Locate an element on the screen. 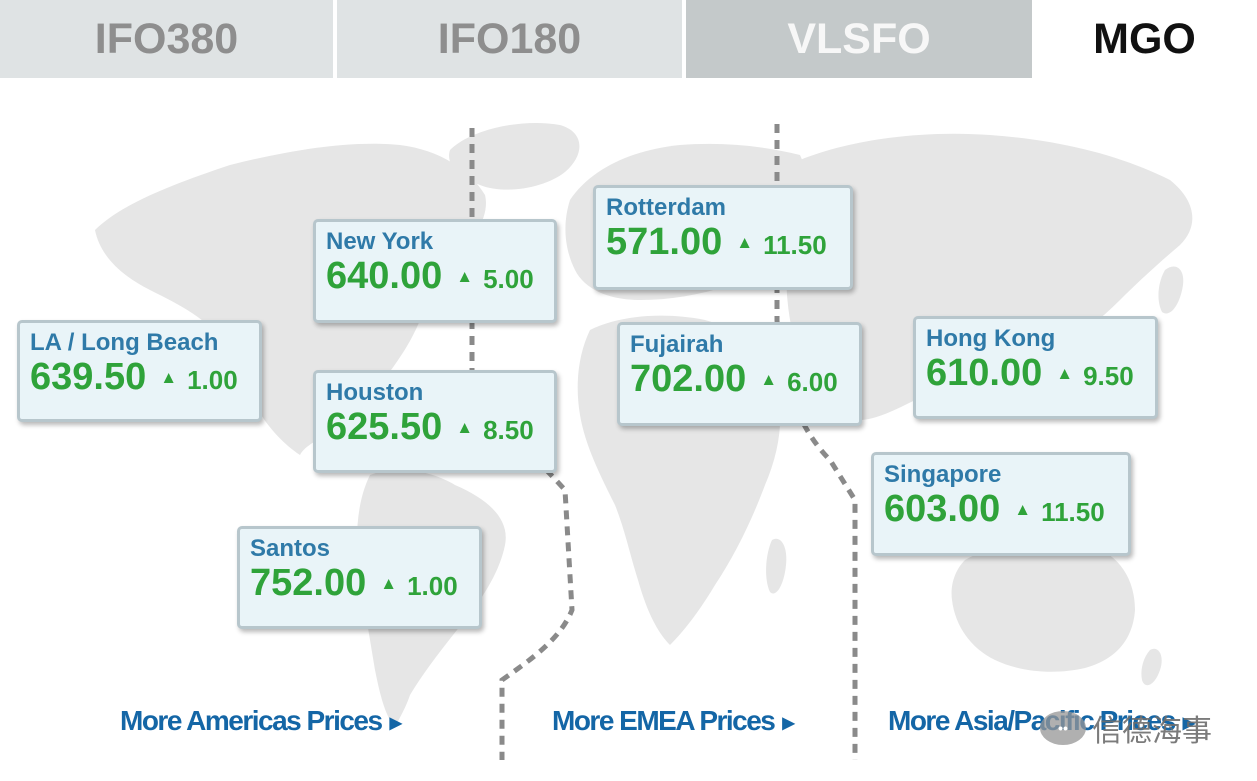  port-name: Fujairah is located at coordinates (677, 344).